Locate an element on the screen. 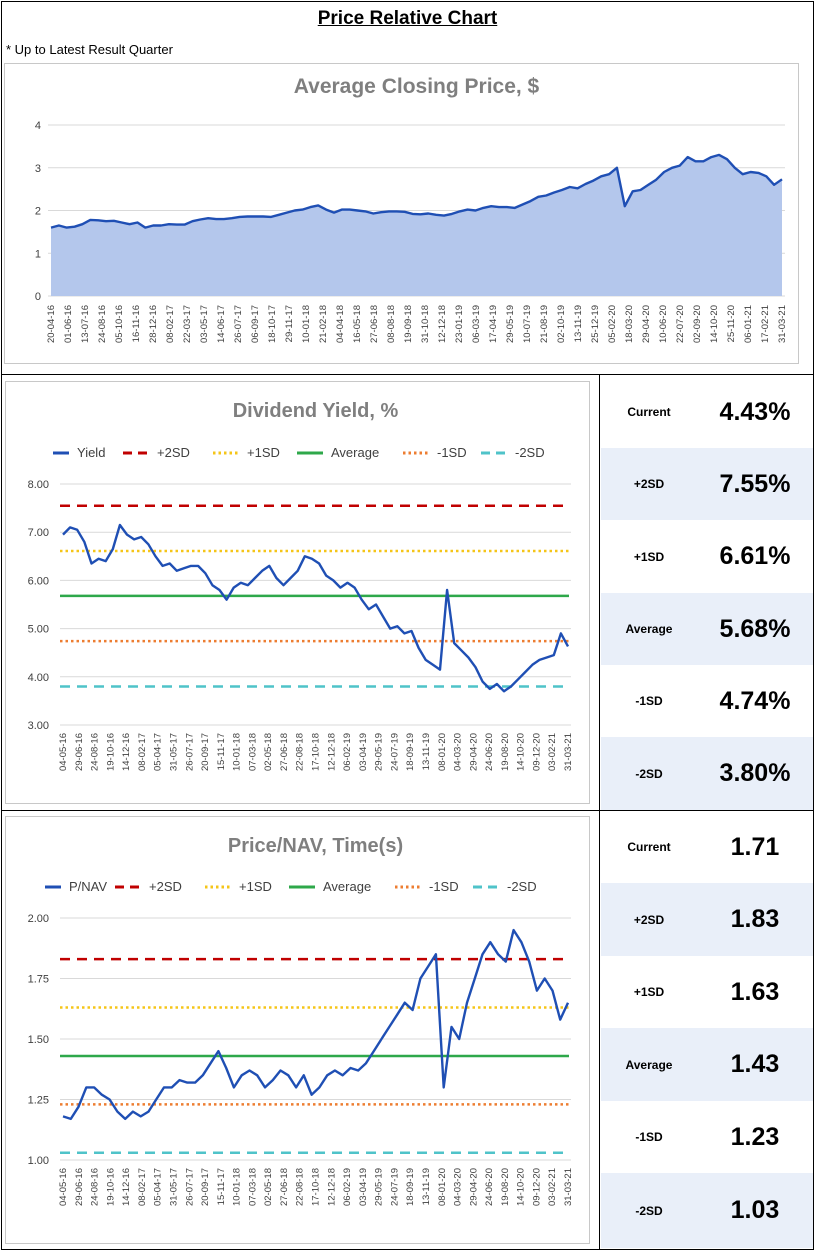 The height and width of the screenshot is (1251, 815). legend-label-average: Average is located at coordinates (355, 452).